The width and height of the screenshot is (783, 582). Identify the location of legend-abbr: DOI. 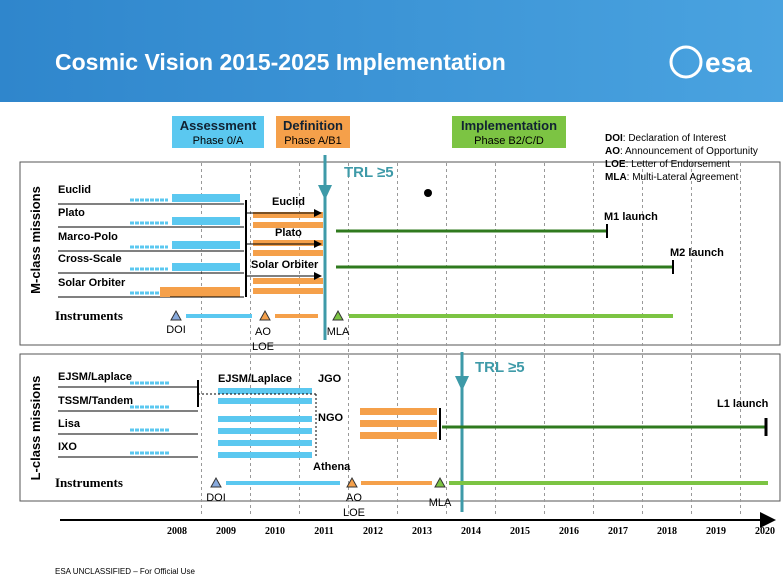
(614, 138).